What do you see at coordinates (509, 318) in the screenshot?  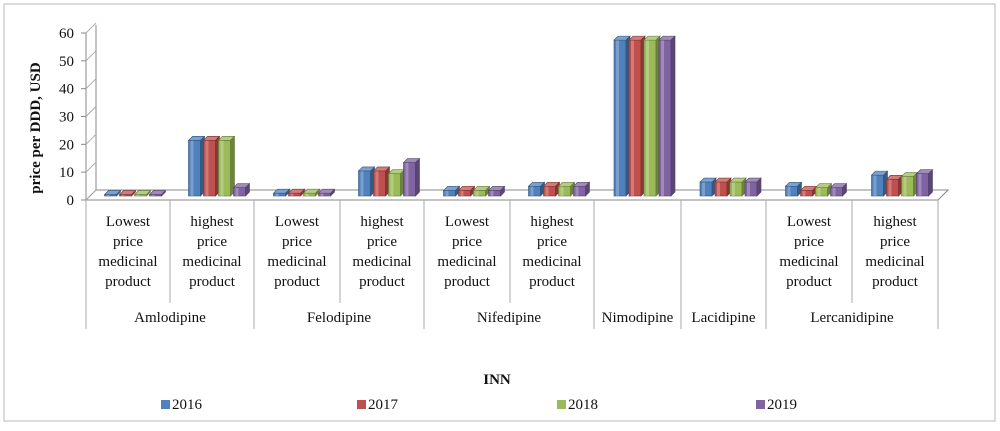 I see `x-group-label: Nifedipine` at bounding box center [509, 318].